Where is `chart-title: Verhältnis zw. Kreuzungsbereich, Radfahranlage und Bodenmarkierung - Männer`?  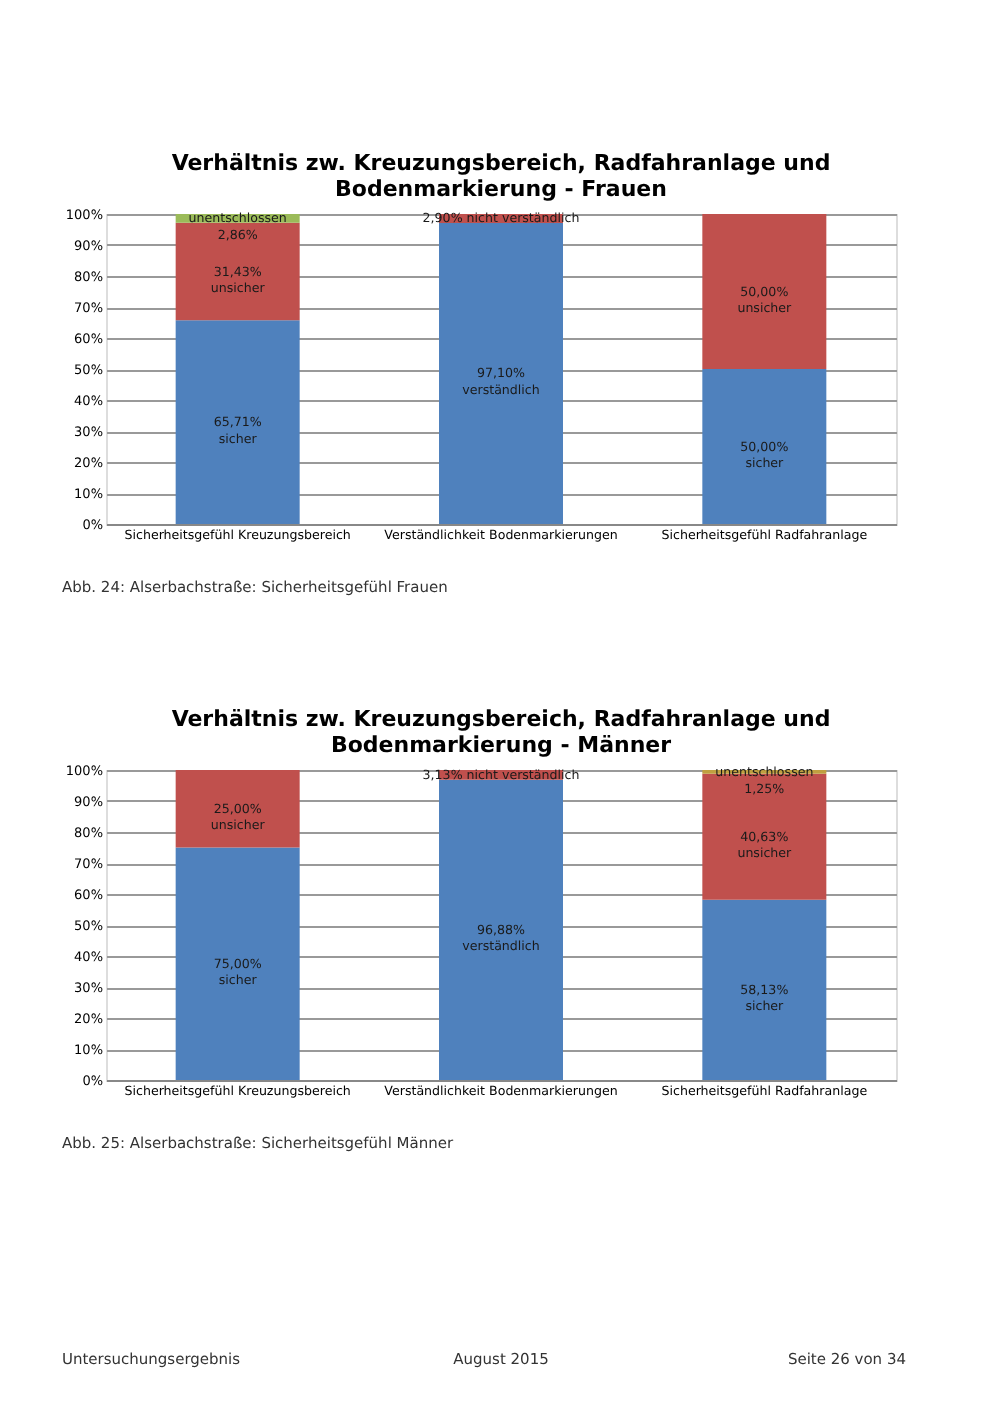
chart-title: Verhältnis zw. Kreuzungsbereich, Radfahranlage und Bodenmarkierung - Männer is located at coordinates (501, 732).